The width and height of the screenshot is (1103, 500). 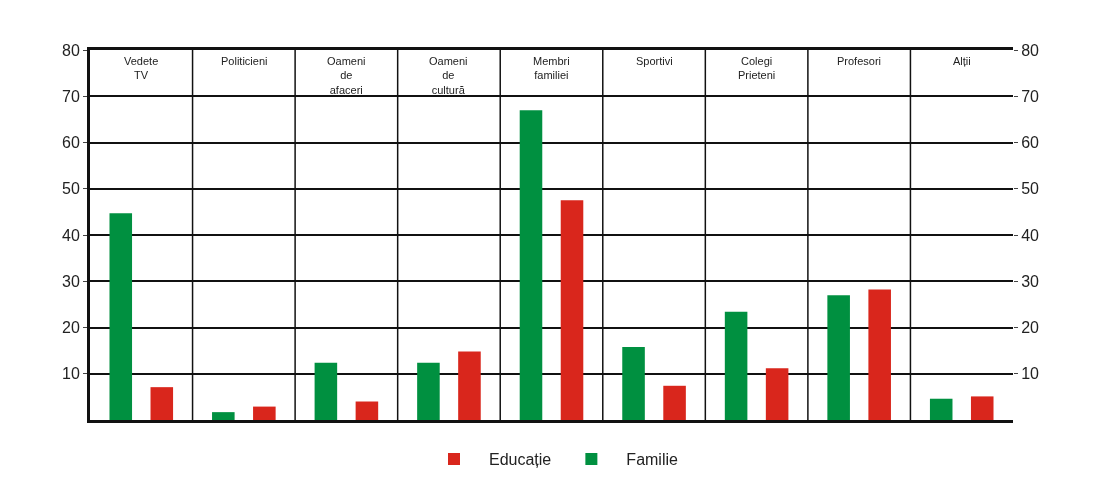 What do you see at coordinates (1030, 328) in the screenshot?
I see `y2-tick-label: 20` at bounding box center [1030, 328].